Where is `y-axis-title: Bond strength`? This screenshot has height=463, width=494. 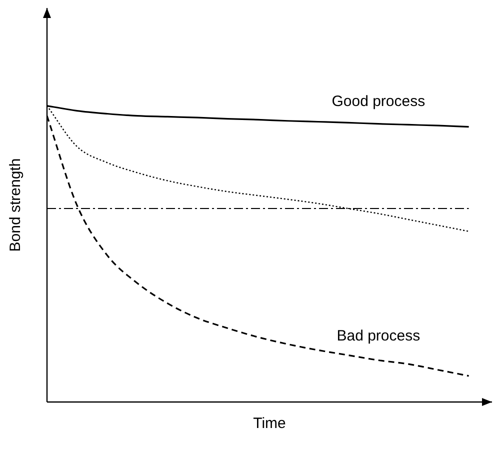
y-axis-title: Bond strength is located at coordinates (15, 205).